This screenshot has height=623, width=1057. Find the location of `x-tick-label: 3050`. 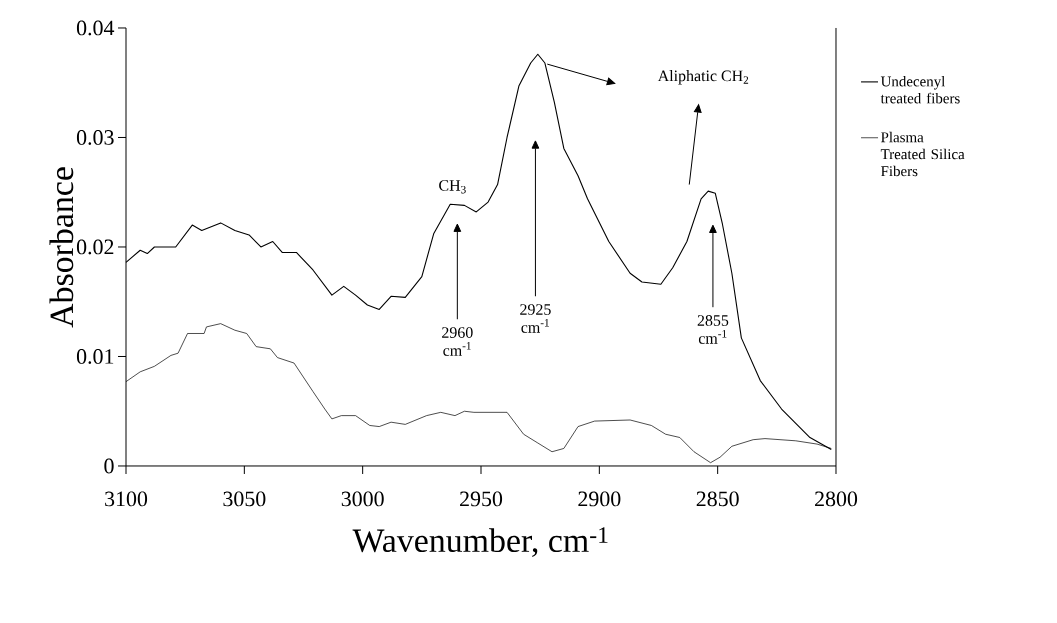

x-tick-label: 3050 is located at coordinates (244, 499).